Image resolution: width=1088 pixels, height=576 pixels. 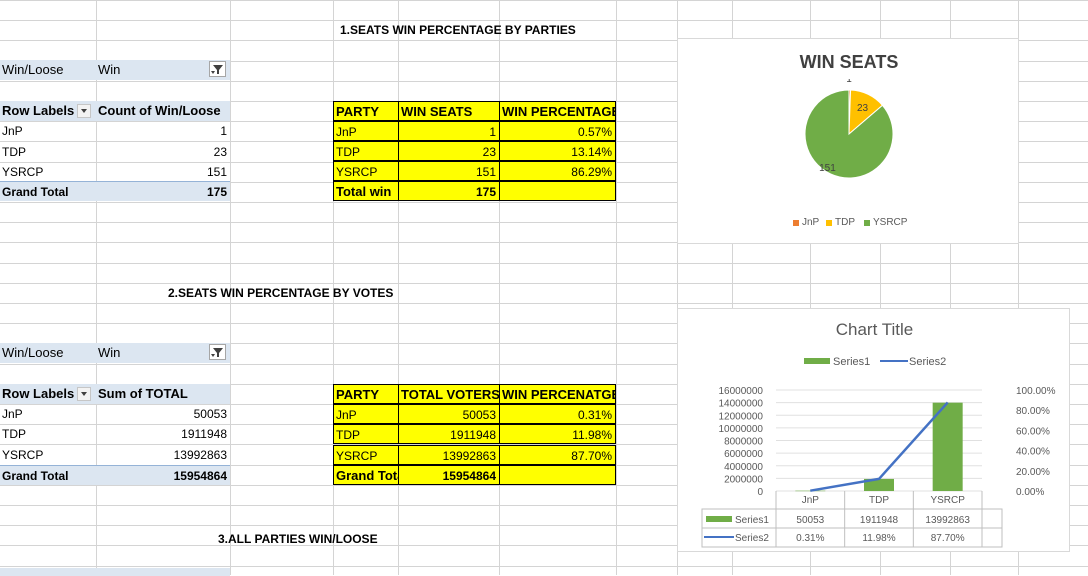 I want to click on pivot2-row-value: 1911948, so click(x=204, y=434).